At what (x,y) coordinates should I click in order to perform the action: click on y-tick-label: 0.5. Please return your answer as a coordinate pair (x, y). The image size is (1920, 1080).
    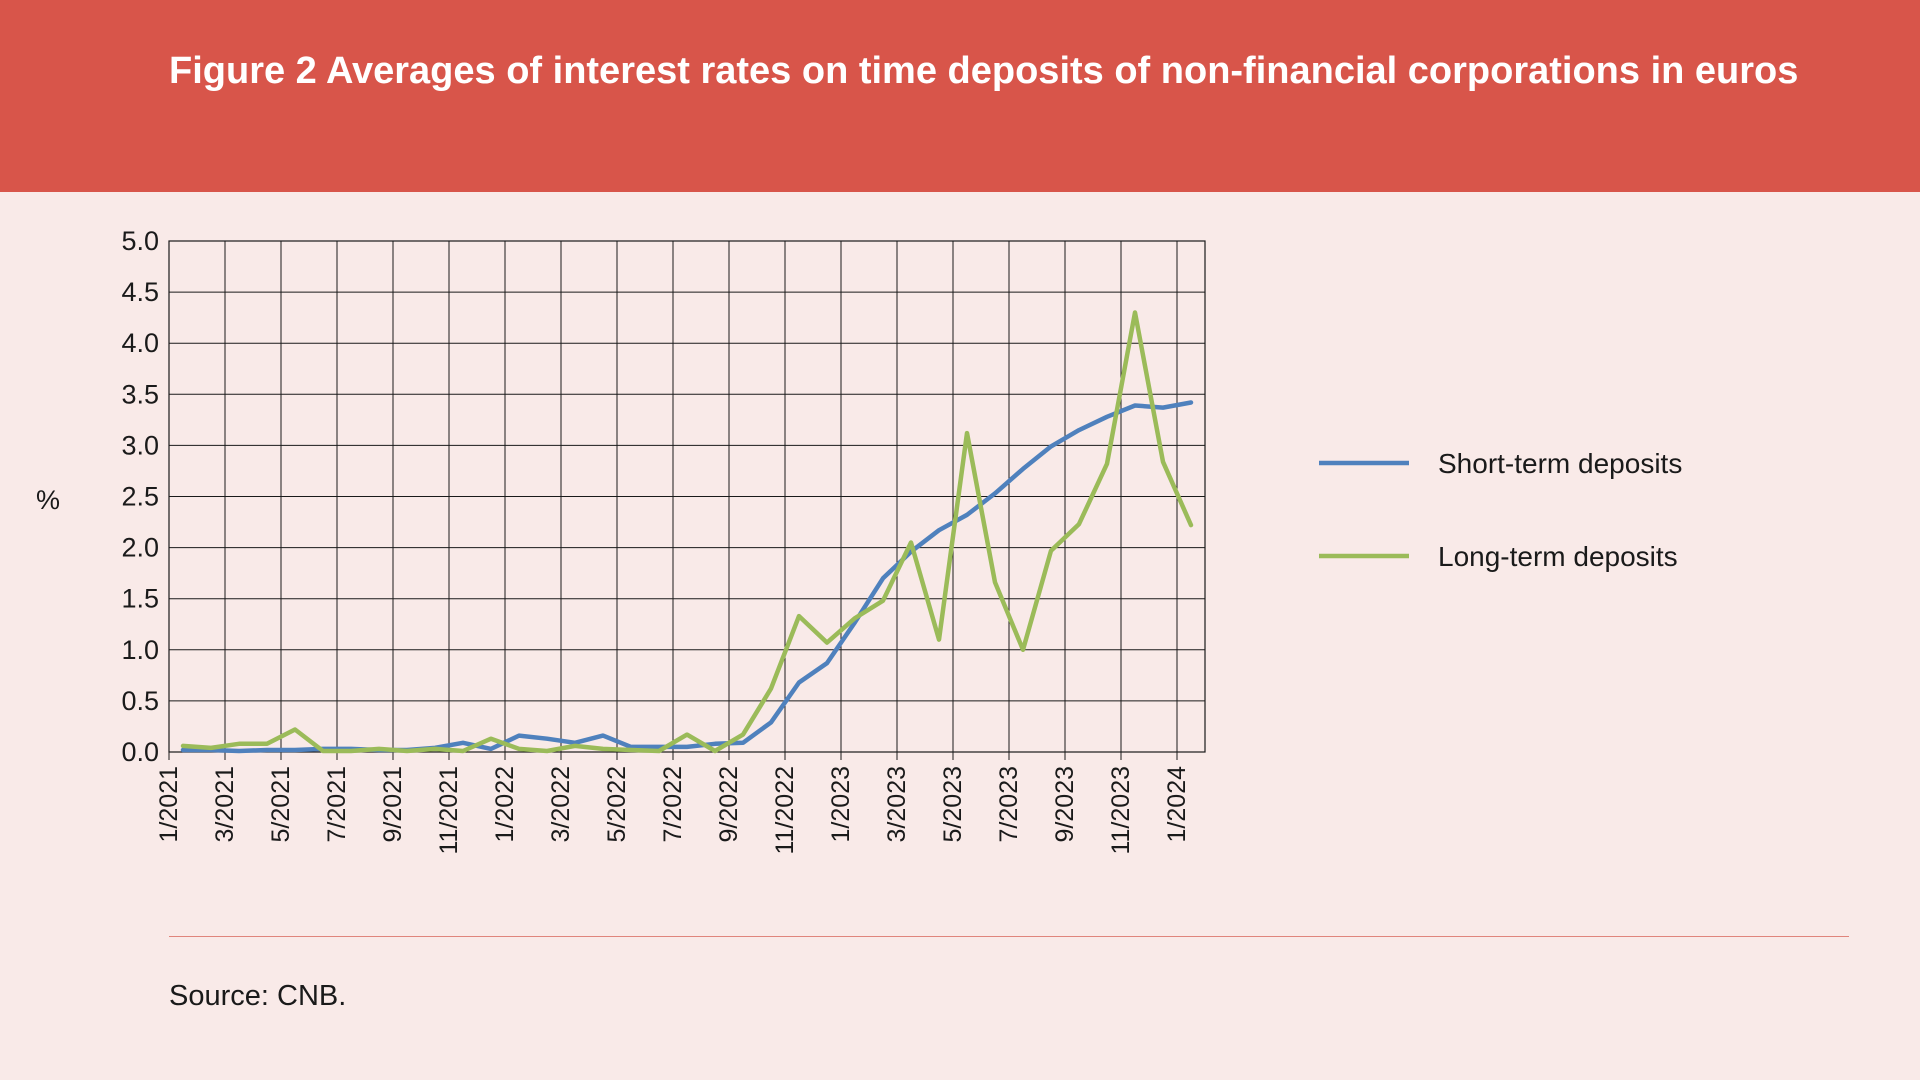
    Looking at the image, I should click on (140, 701).